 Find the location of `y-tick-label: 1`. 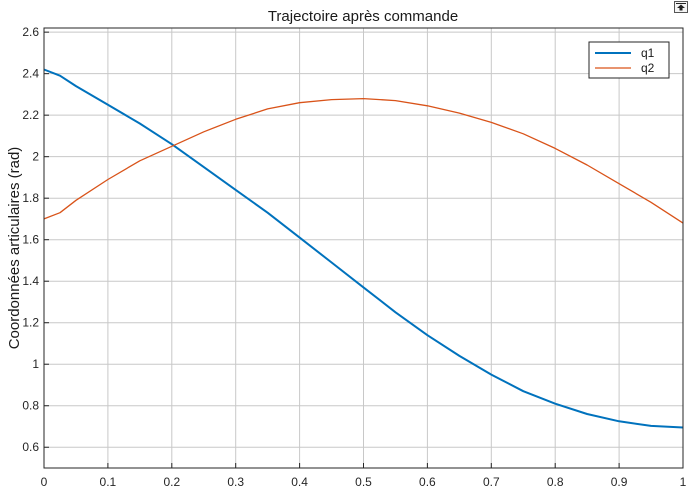

y-tick-label: 1 is located at coordinates (35, 364).